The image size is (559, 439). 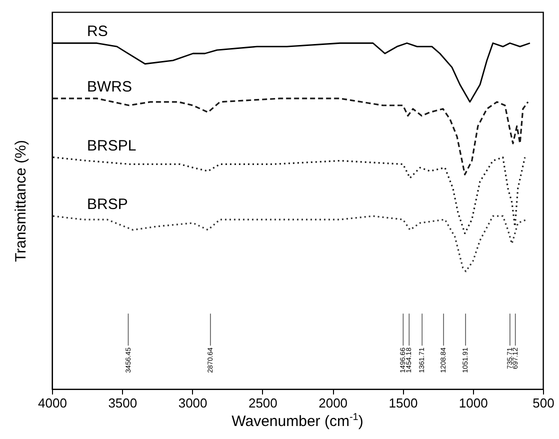 What do you see at coordinates (297, 421) in the screenshot?
I see `x-axis-title: Wavenumber (cm$^{-1}$)` at bounding box center [297, 421].